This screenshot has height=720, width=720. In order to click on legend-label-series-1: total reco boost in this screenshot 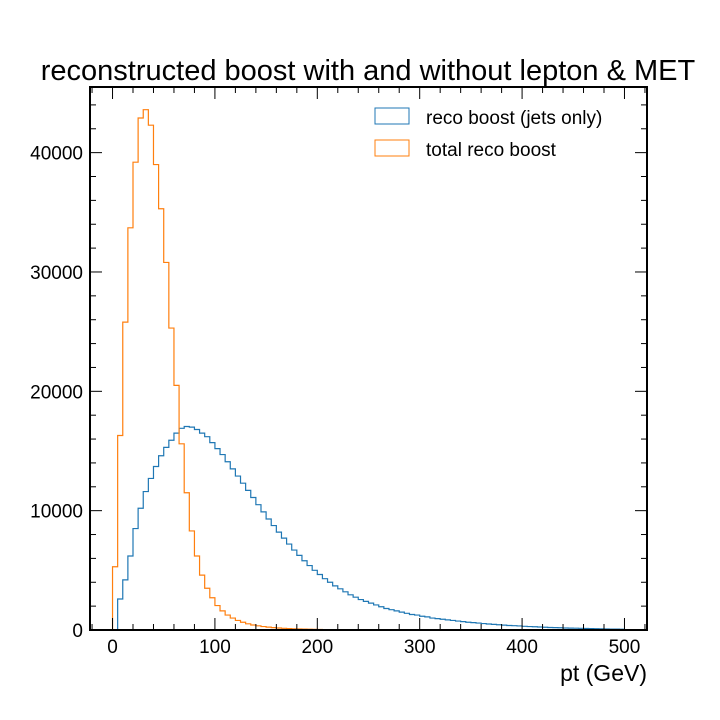, I will do `click(491, 150)`.